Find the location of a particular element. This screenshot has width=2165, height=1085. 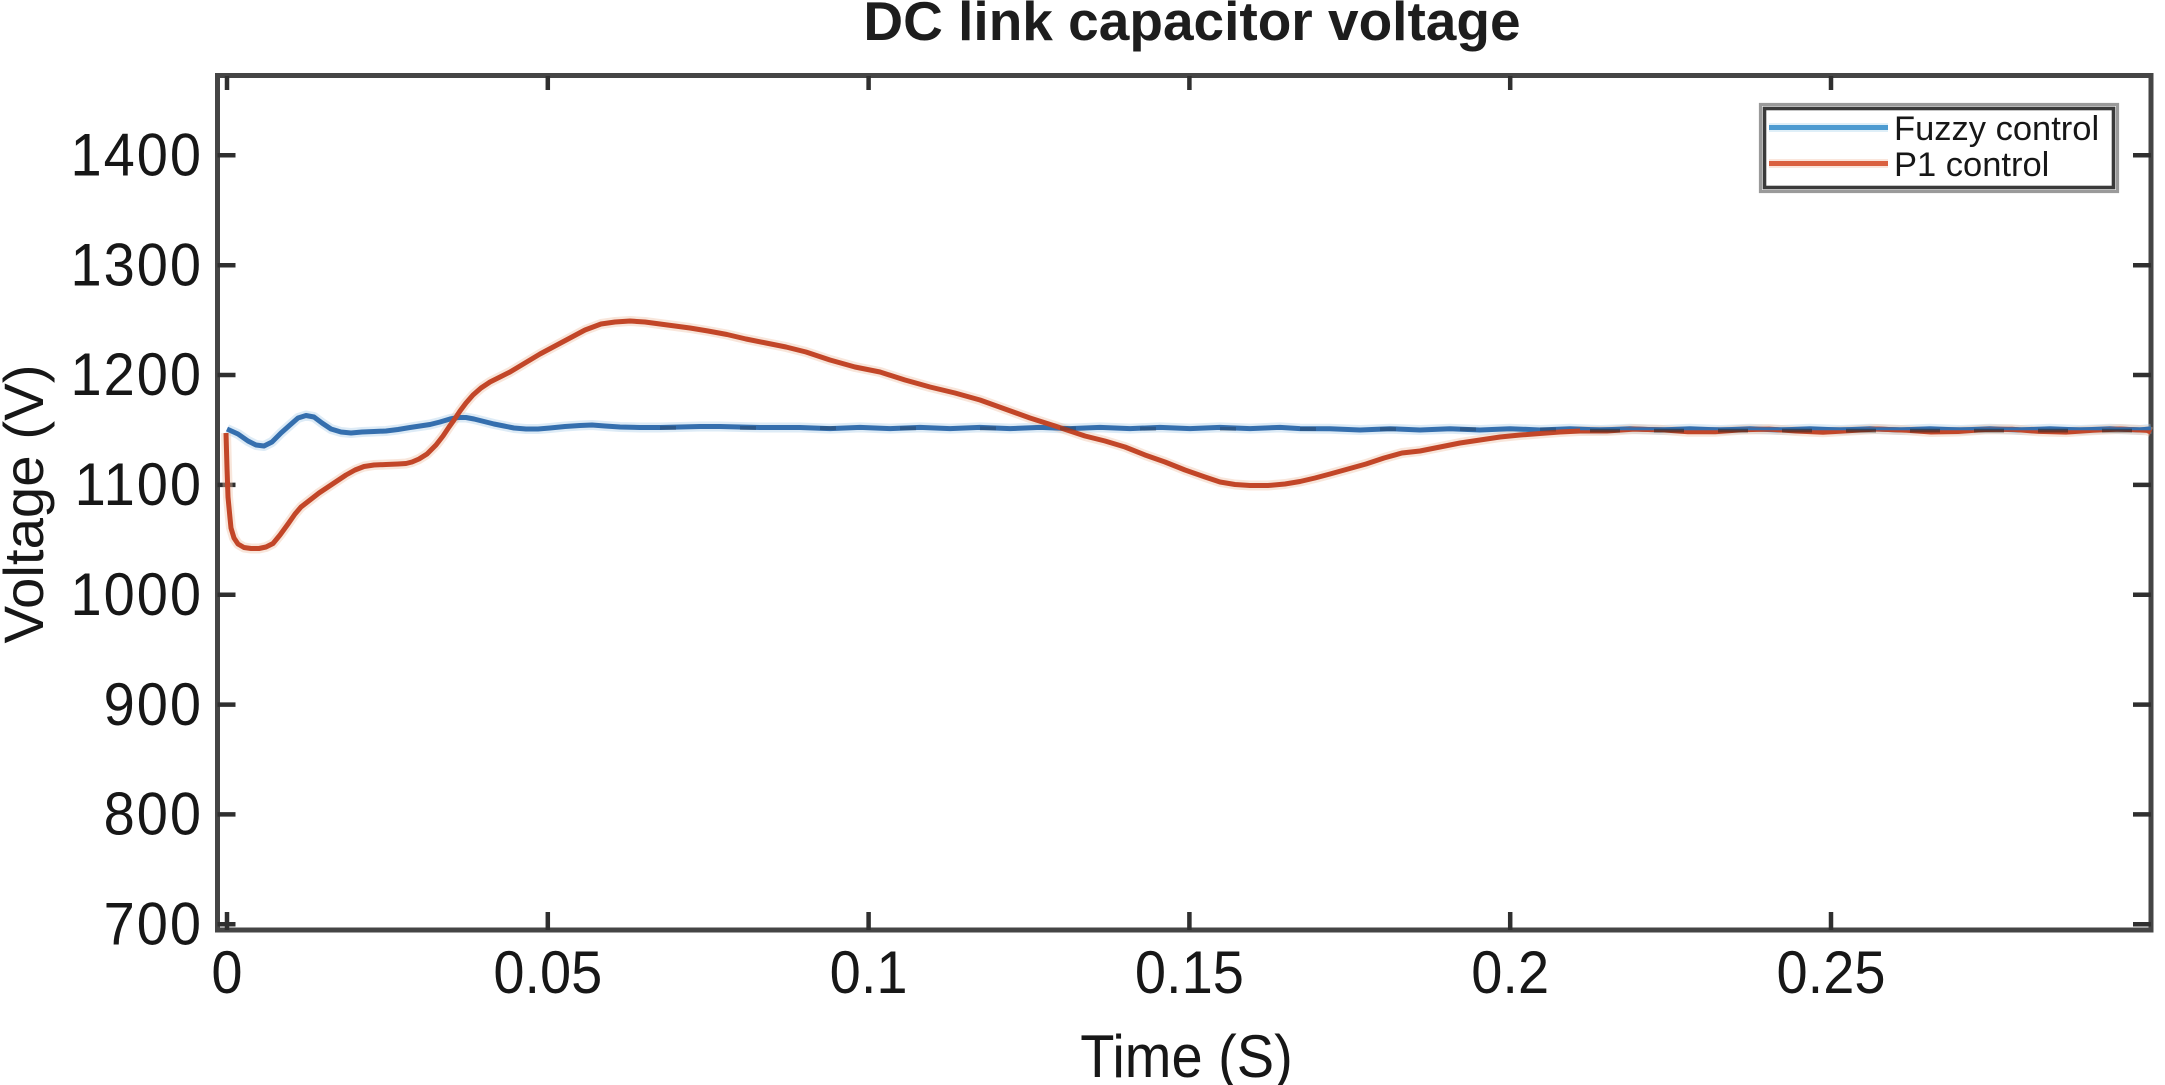

svg-text: 0.15 is located at coordinates (1189, 972).